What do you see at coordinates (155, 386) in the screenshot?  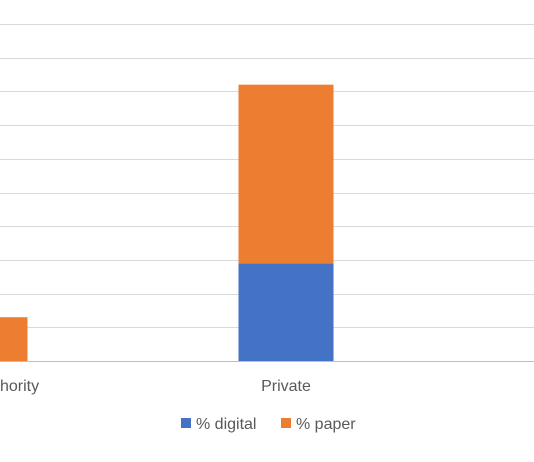 I see `category-labels: hority Private` at bounding box center [155, 386].